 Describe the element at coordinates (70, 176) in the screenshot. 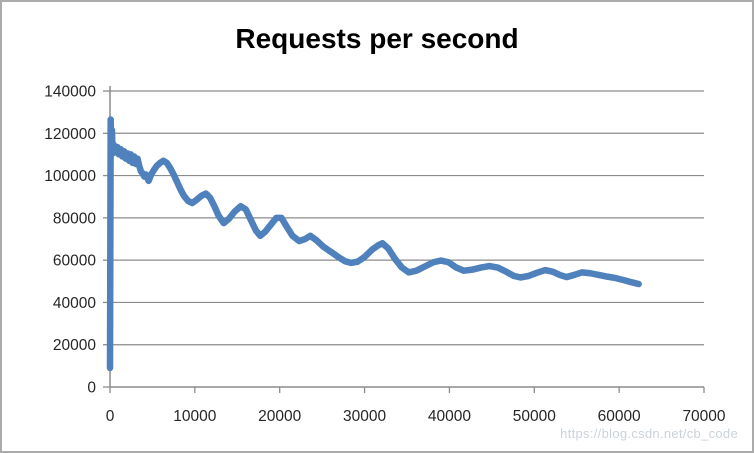

I see `y-tick-label: 100000` at that location.